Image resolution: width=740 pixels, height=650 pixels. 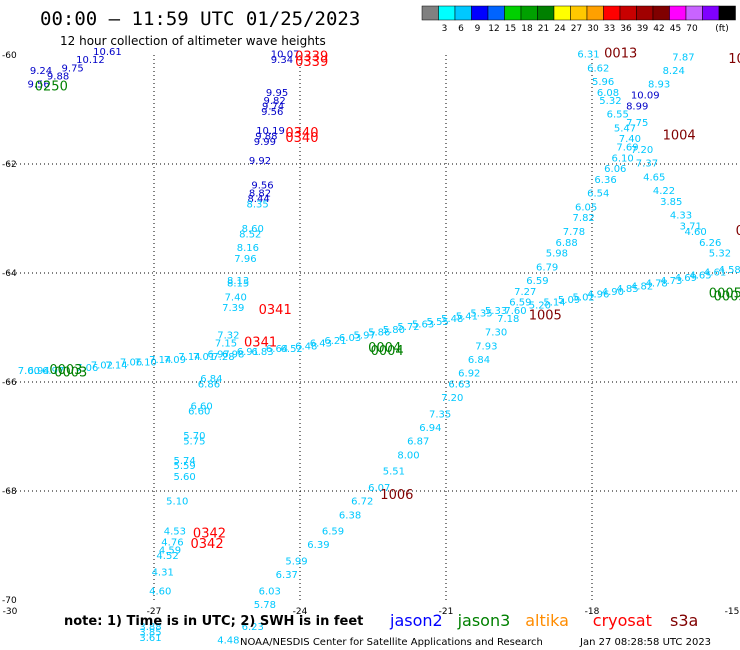 What do you see at coordinates (567, 243) in the screenshot?
I see `wave-height-value: 6.88` at bounding box center [567, 243].